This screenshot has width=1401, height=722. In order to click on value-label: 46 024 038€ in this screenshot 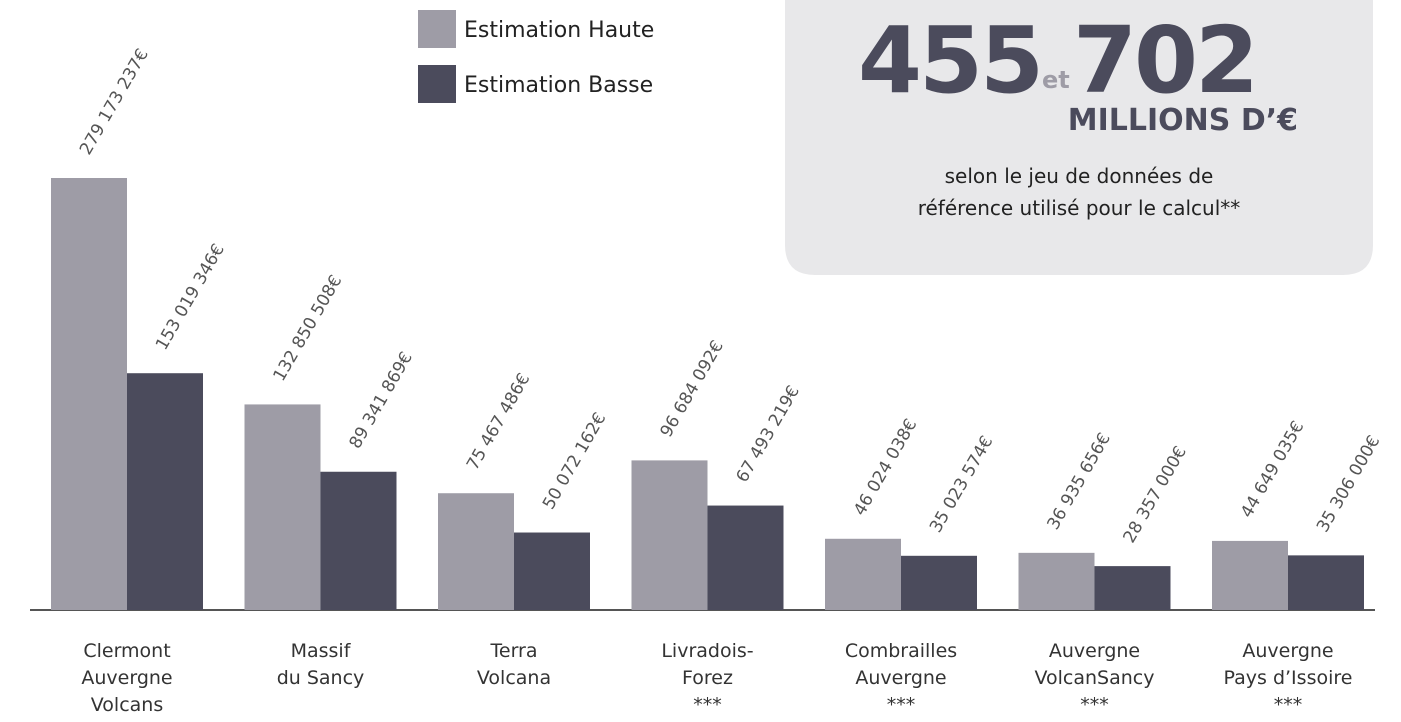, I will do `click(885, 468)`.